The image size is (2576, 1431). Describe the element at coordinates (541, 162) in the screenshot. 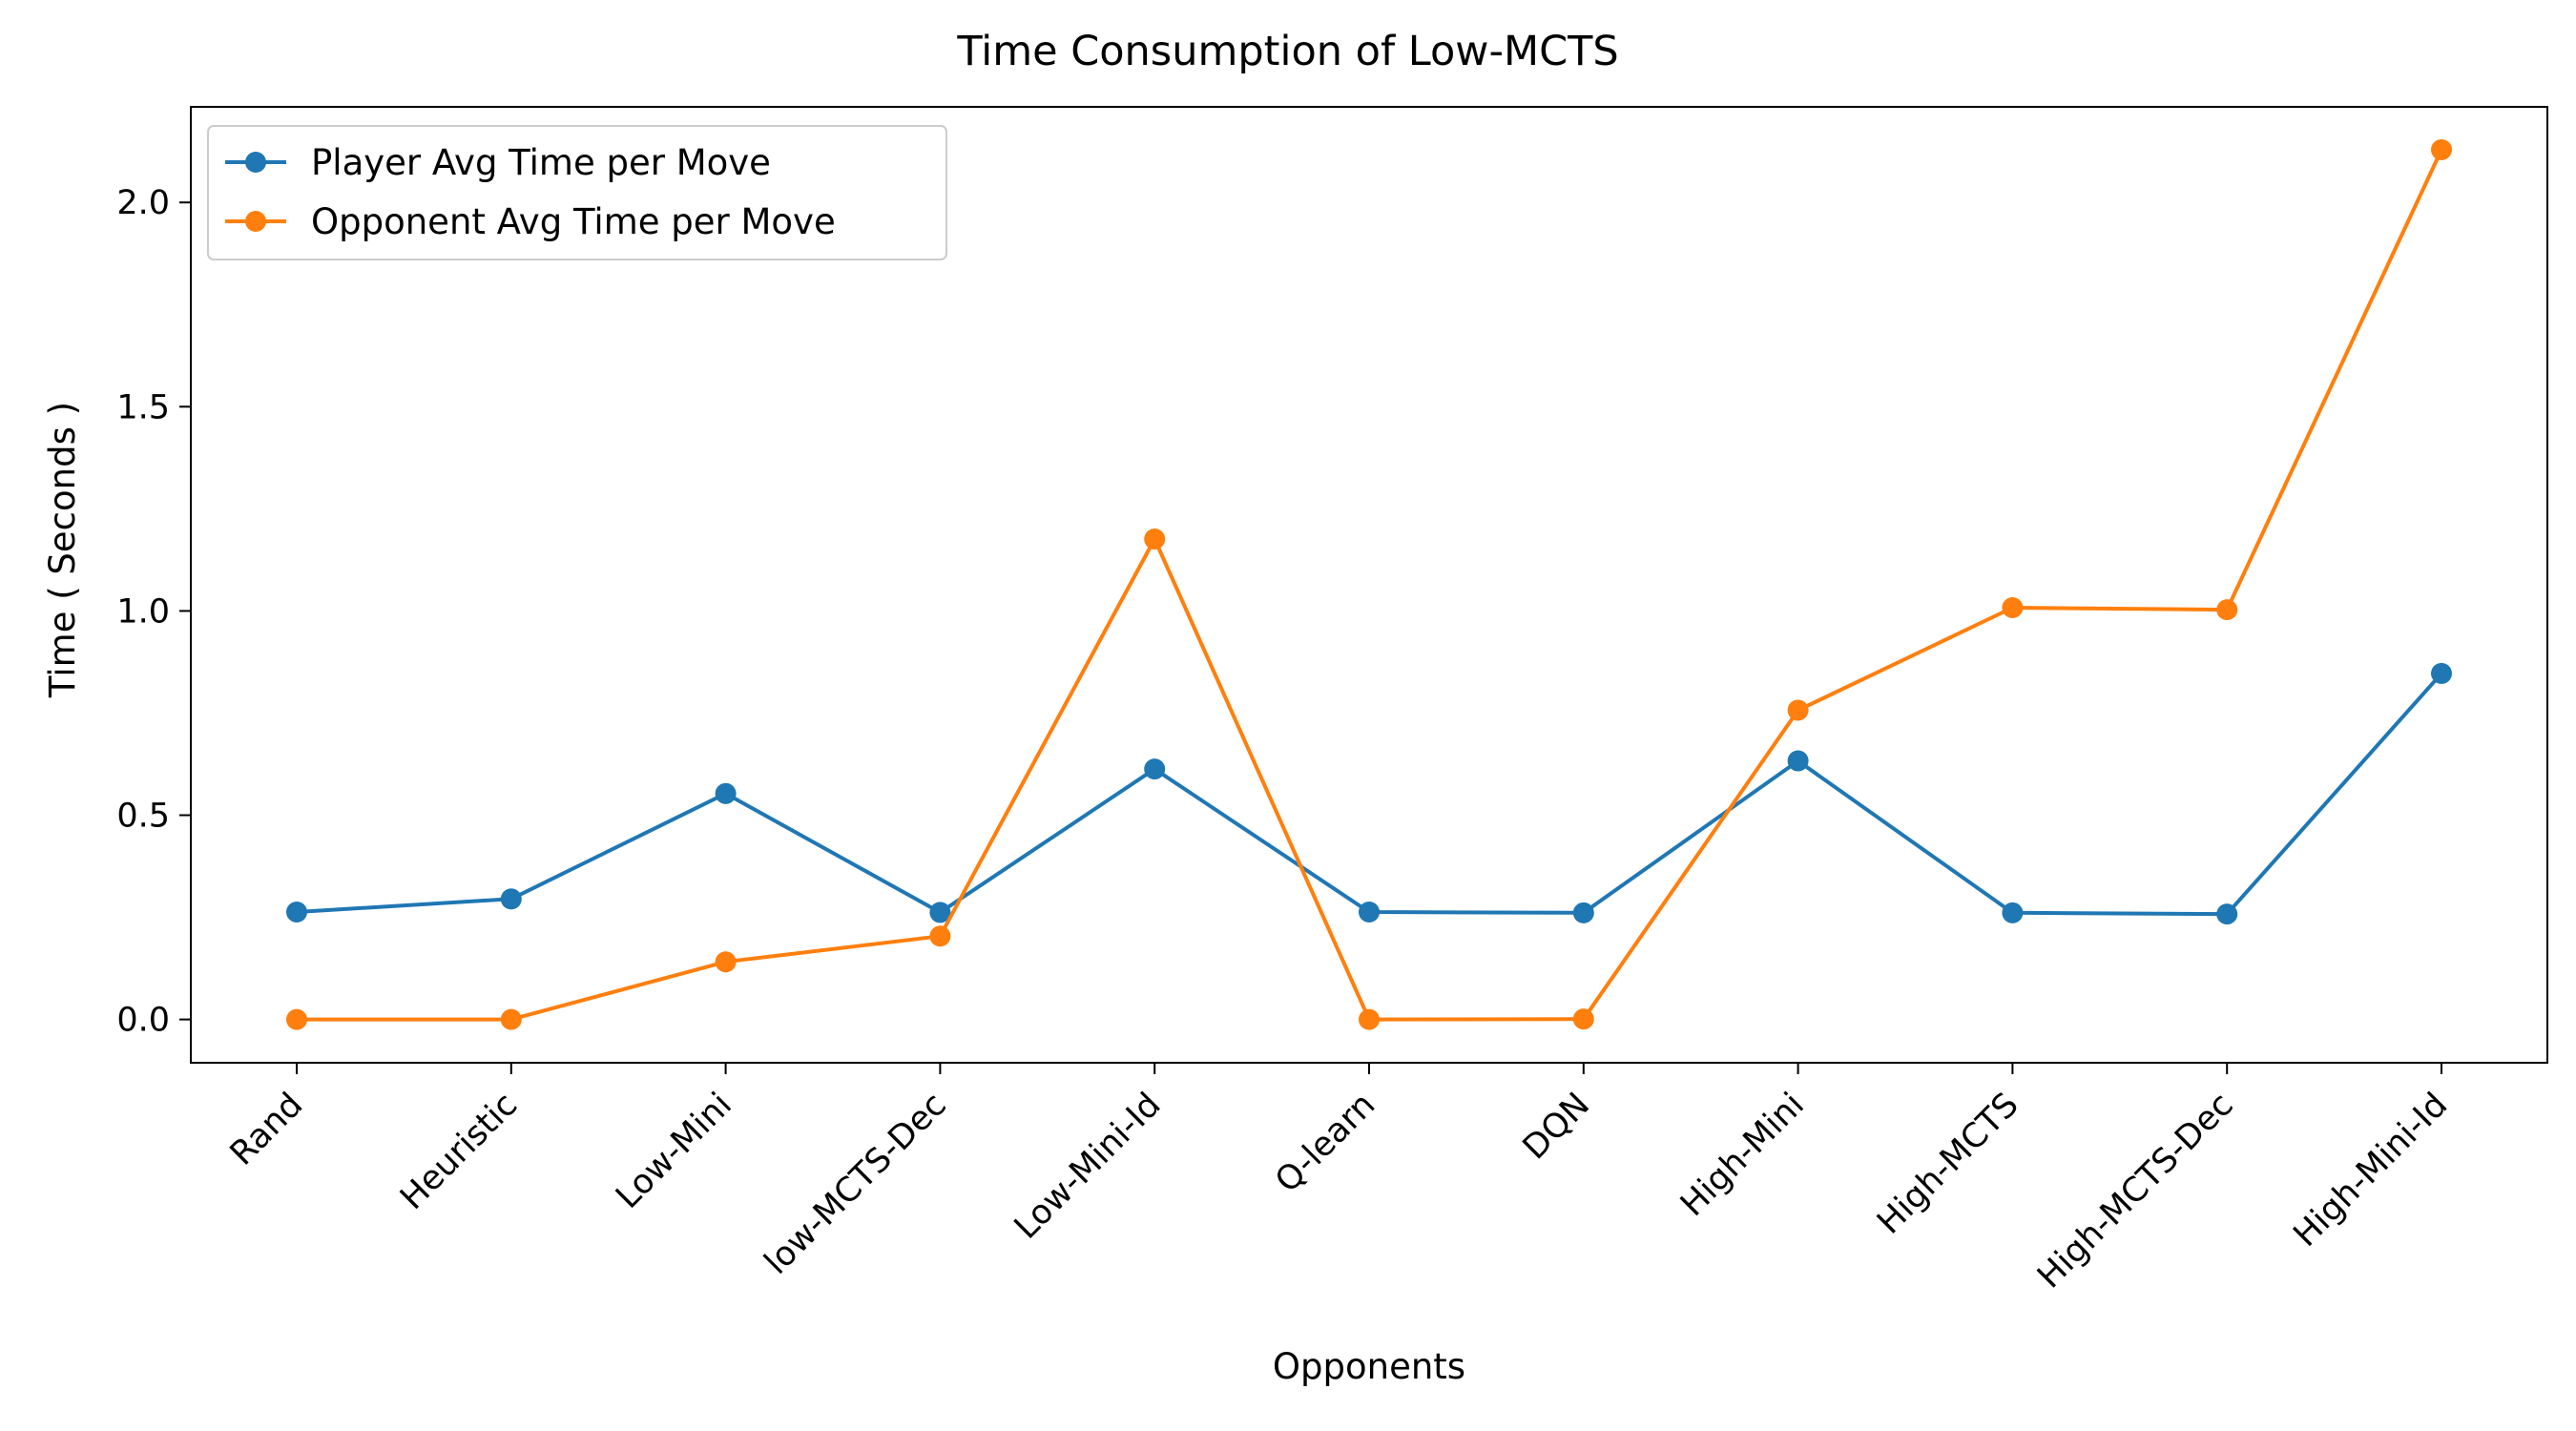

I see `legend-label: Player Avg Time per Move` at that location.